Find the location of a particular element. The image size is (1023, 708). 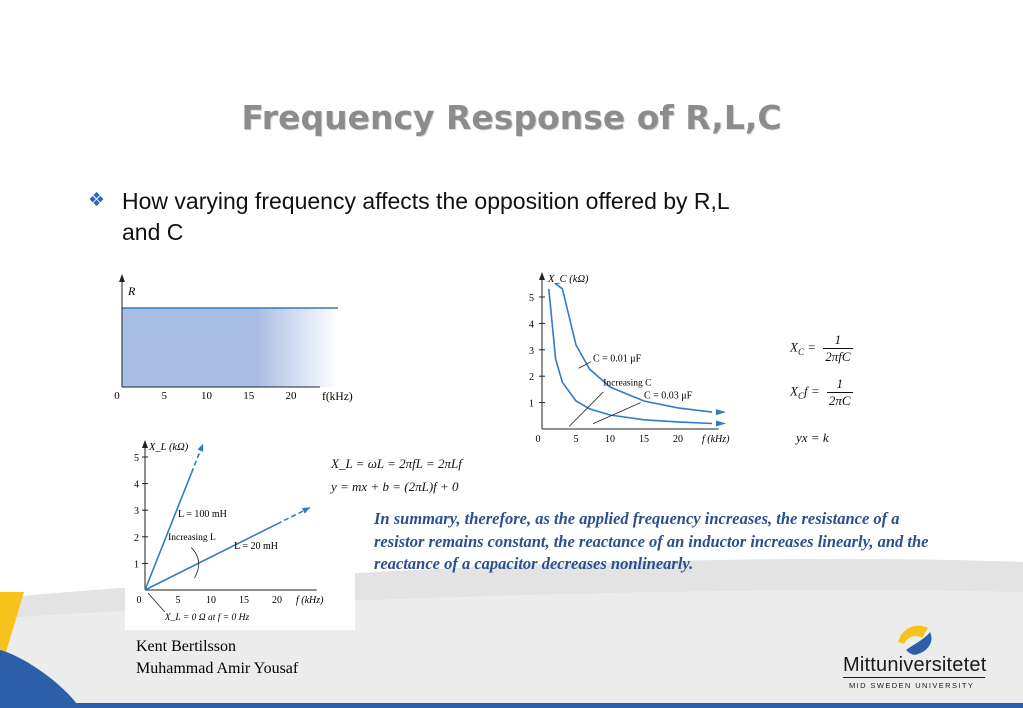

x-axis-label: f(kHz) is located at coordinates (337, 397).